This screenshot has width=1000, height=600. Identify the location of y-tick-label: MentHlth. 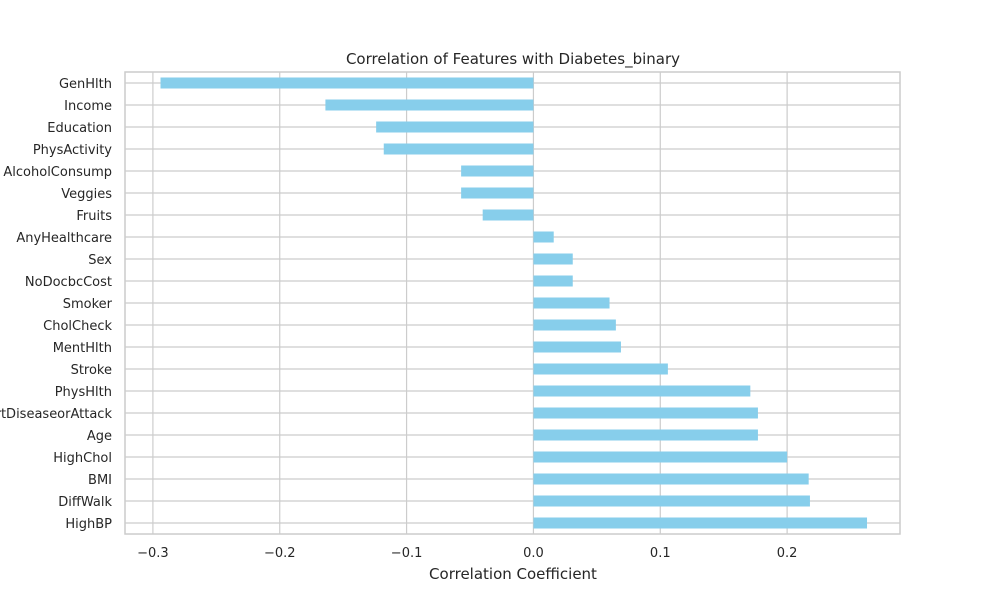
(82, 348).